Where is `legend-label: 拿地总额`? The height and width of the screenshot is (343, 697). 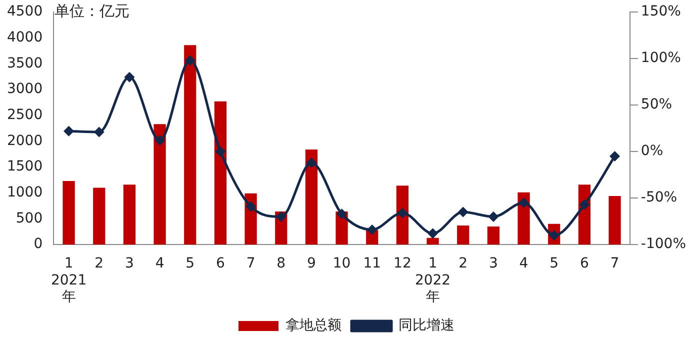 legend-label: 拿地总额 is located at coordinates (314, 326).